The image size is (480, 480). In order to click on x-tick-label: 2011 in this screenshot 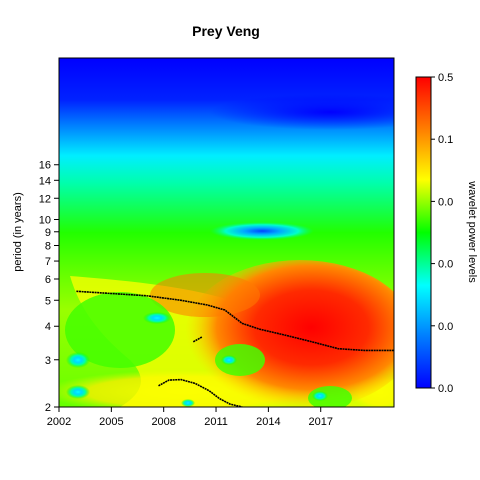, I will do `click(216, 422)`.